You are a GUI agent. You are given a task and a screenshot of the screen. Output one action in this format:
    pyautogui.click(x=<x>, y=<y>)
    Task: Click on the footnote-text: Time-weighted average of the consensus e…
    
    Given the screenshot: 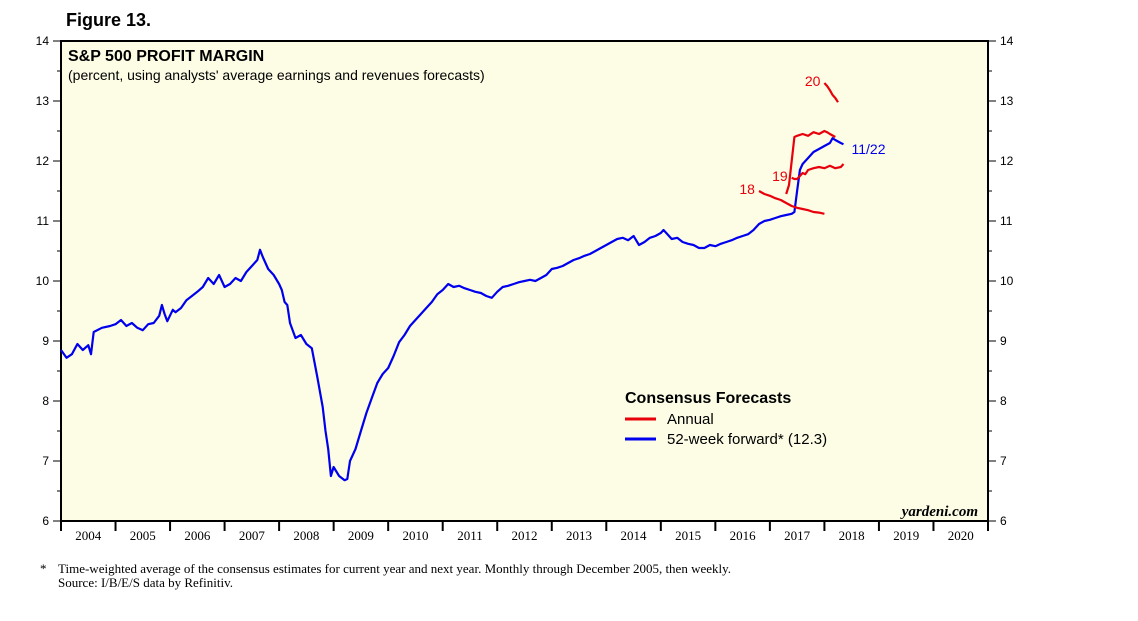 What is the action you would take?
    pyautogui.click(x=395, y=568)
    